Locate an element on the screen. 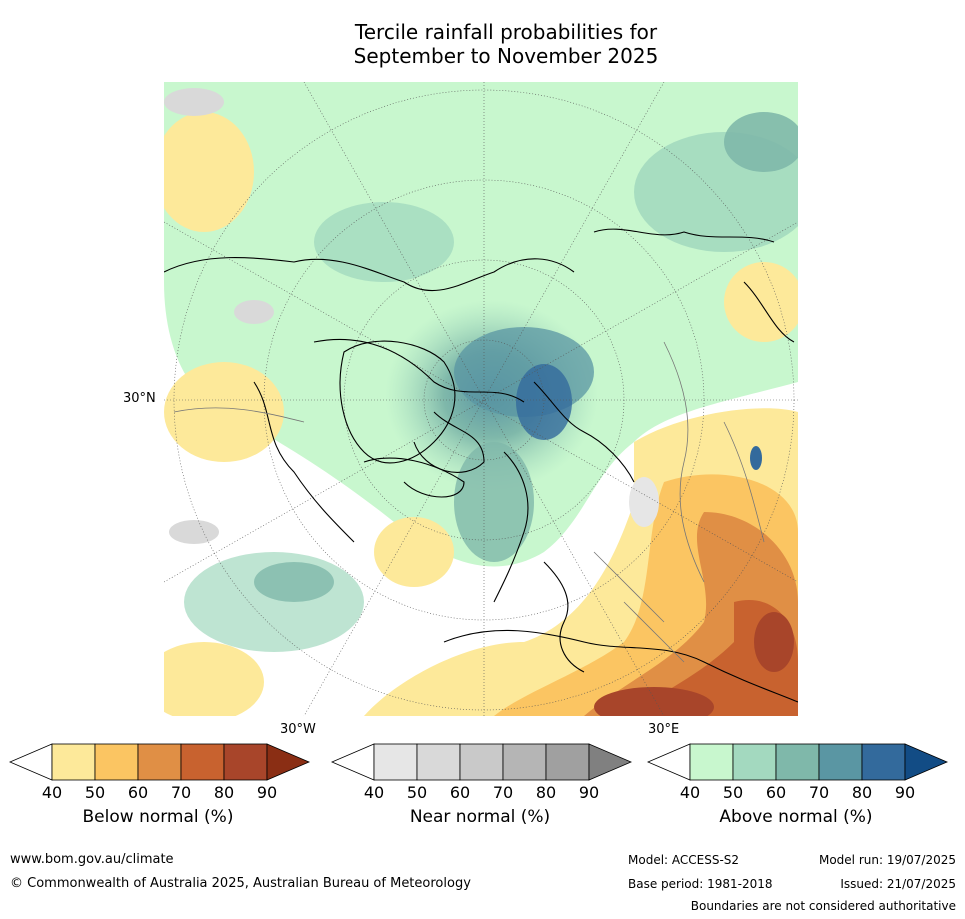  base-period-text: Base period: 1981-2018 is located at coordinates (700, 884).